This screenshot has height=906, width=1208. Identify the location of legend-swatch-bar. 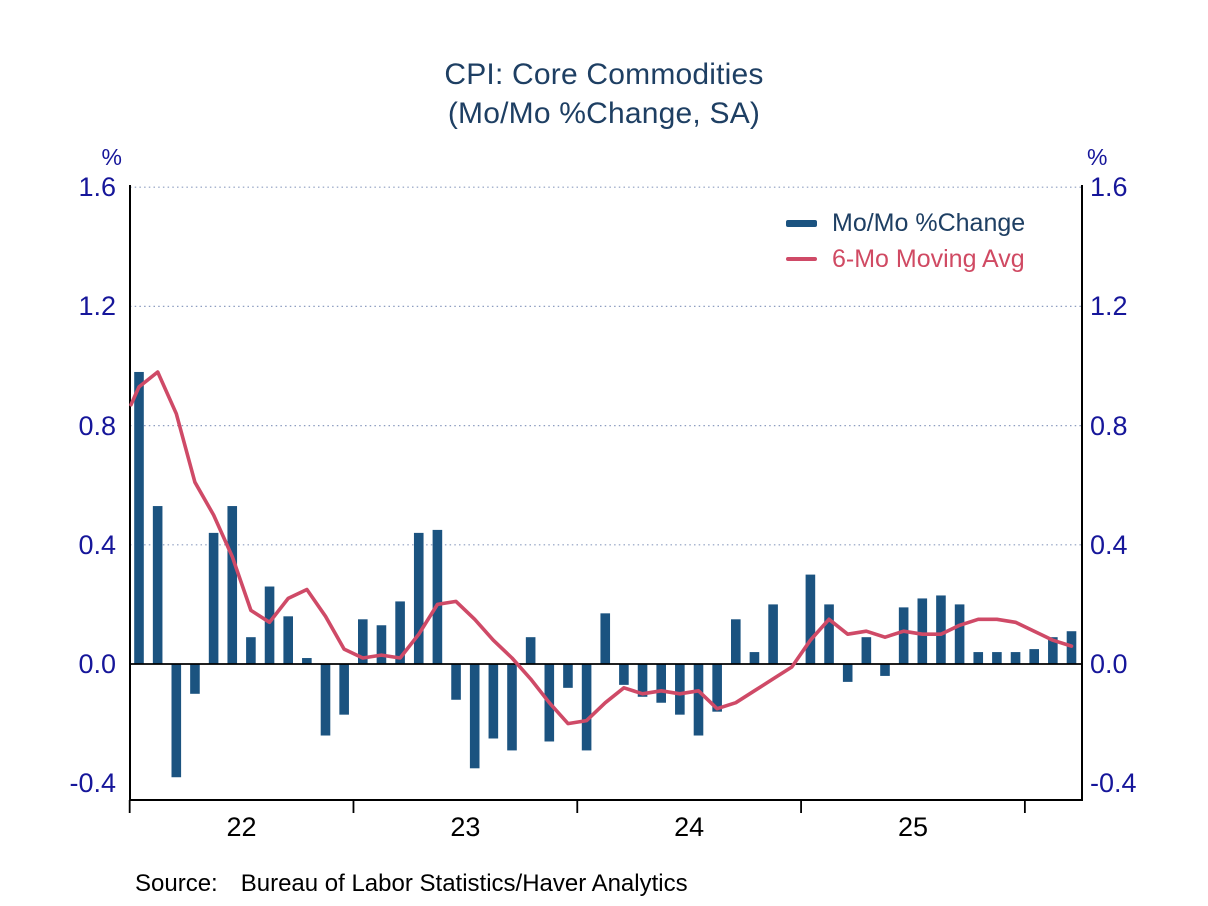
(801, 223).